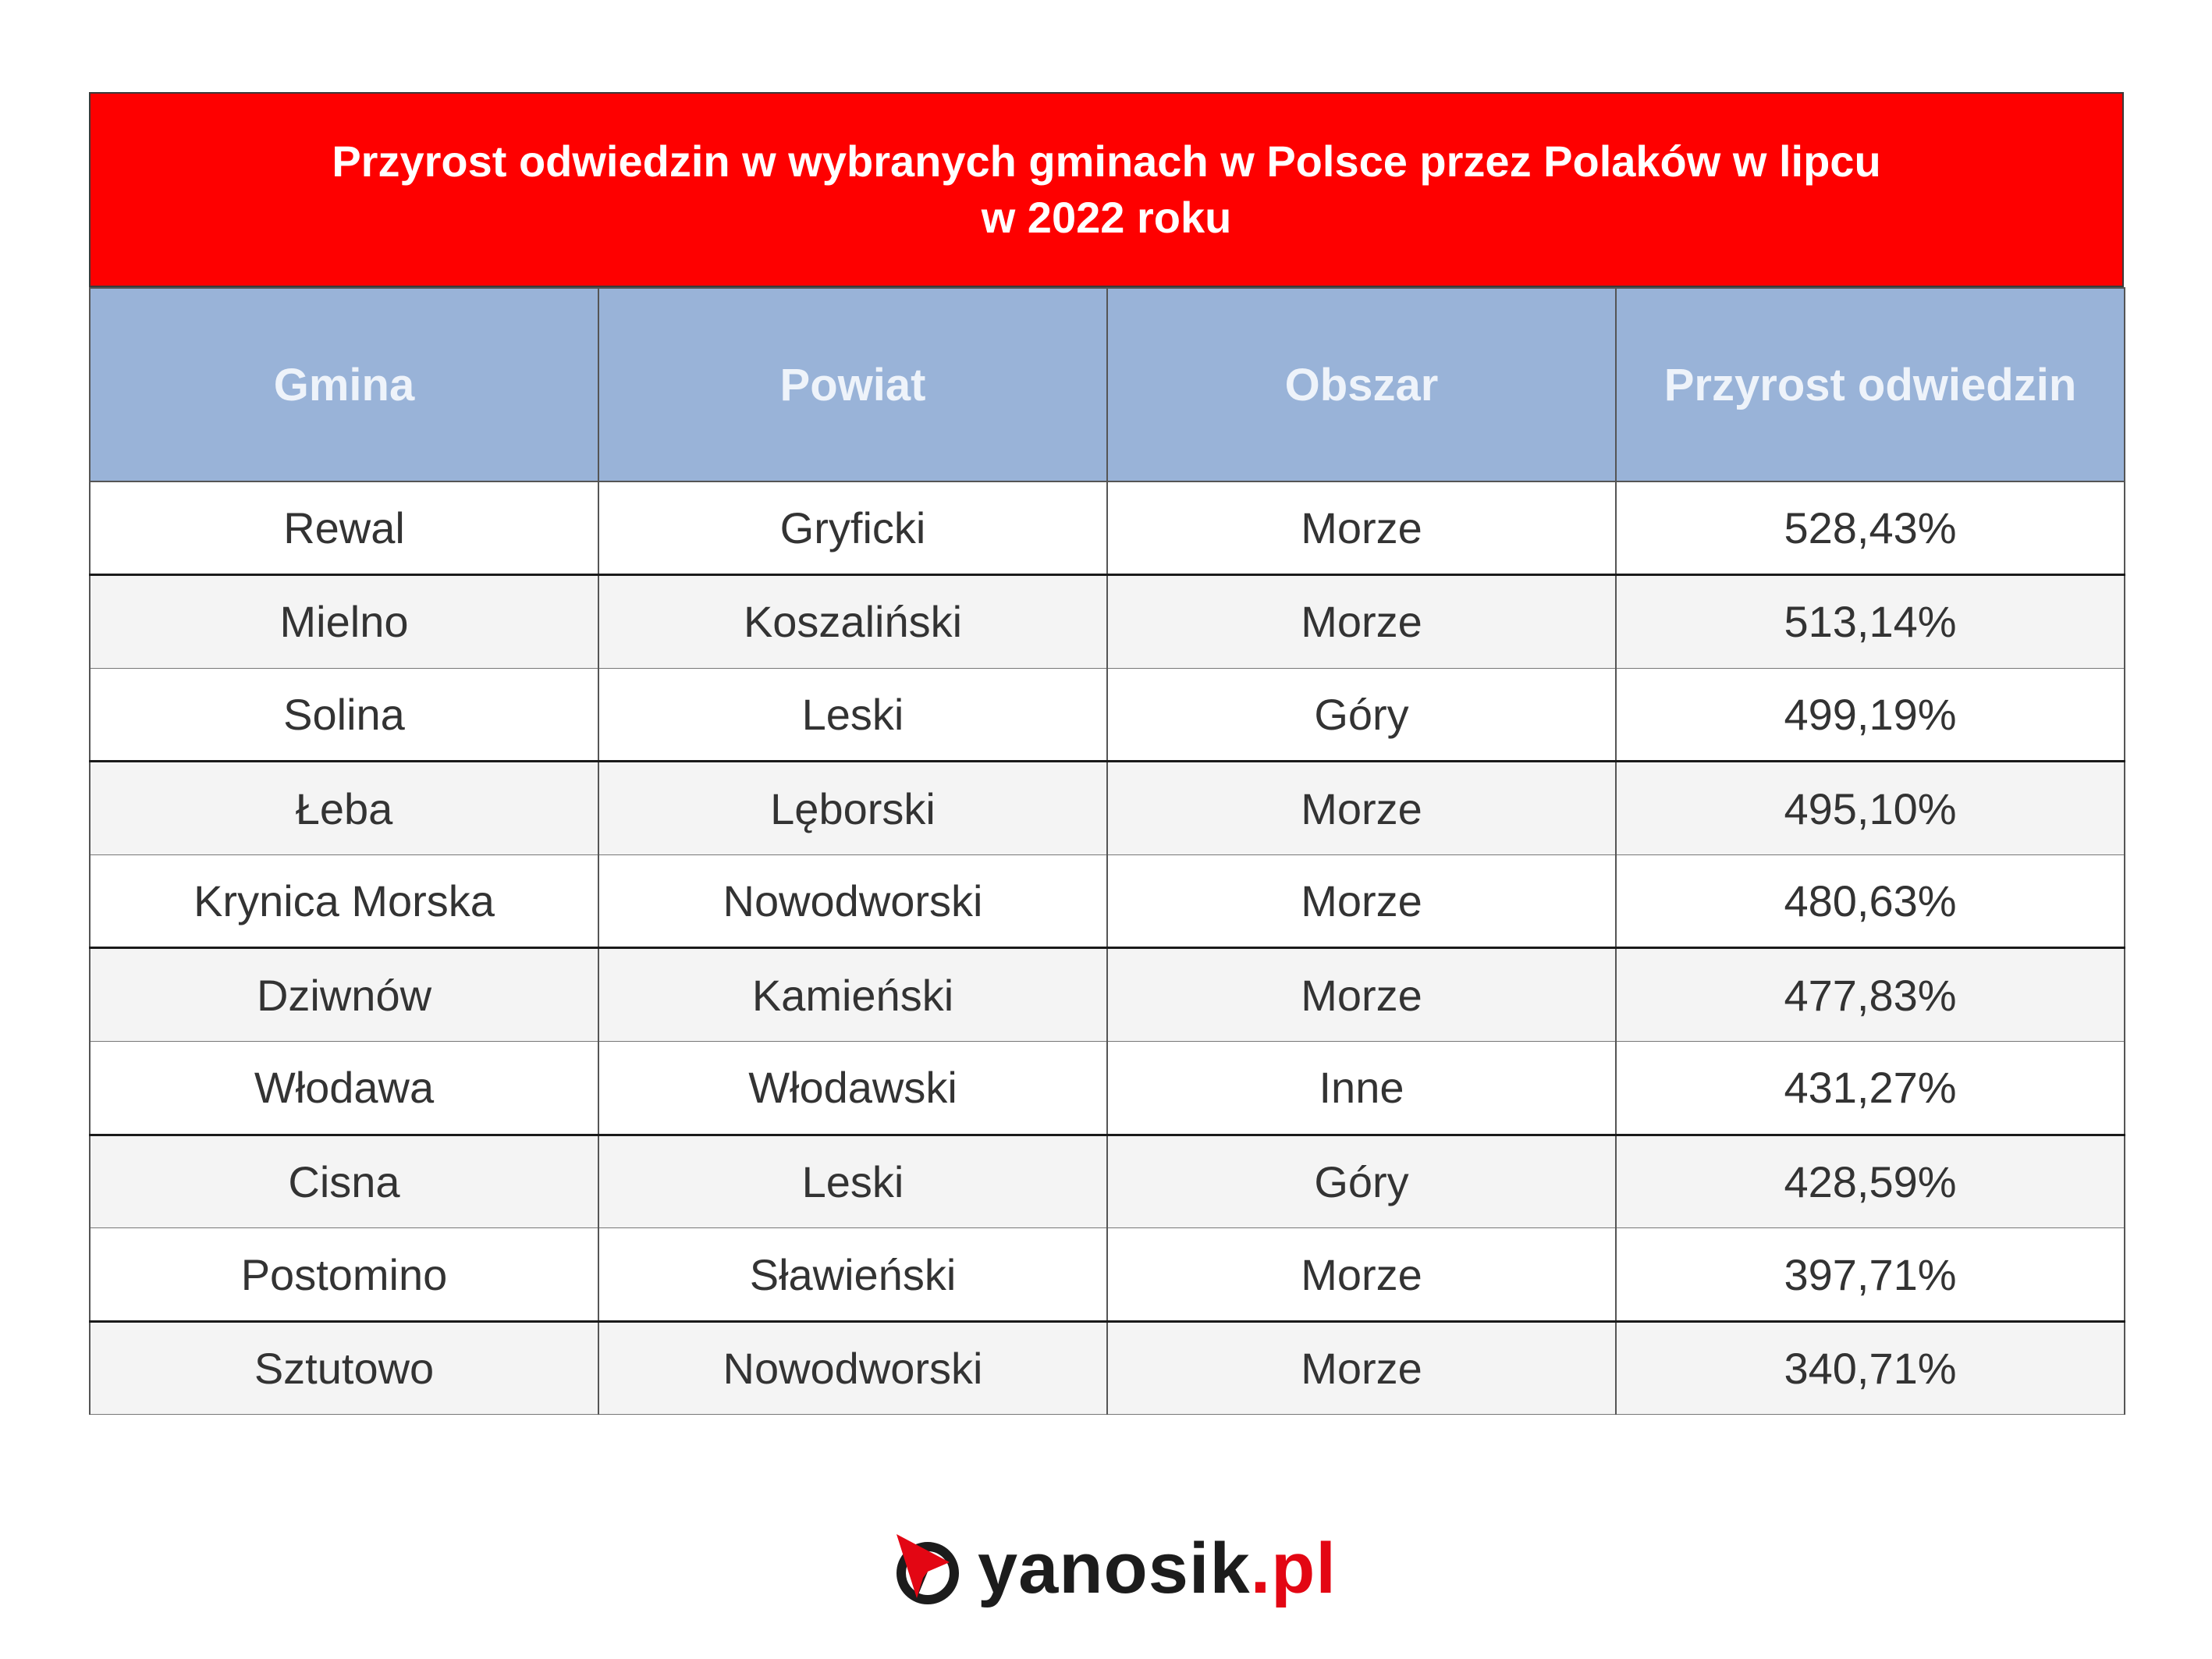  I want to click on table-row: Mielno Koszaliński Morze 513,14%, so click(1107, 621).